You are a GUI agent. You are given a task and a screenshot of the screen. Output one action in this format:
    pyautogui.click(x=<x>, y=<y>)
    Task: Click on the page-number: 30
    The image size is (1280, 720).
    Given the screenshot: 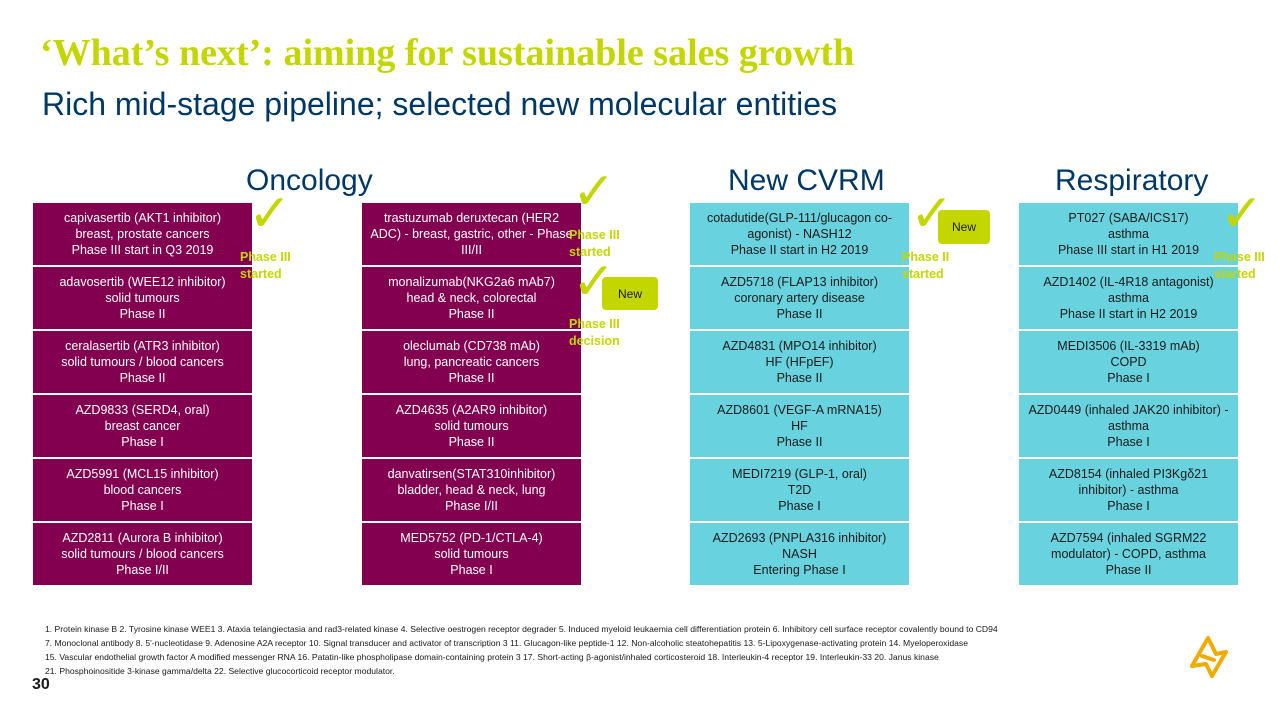 What is the action you would take?
    pyautogui.click(x=41, y=684)
    